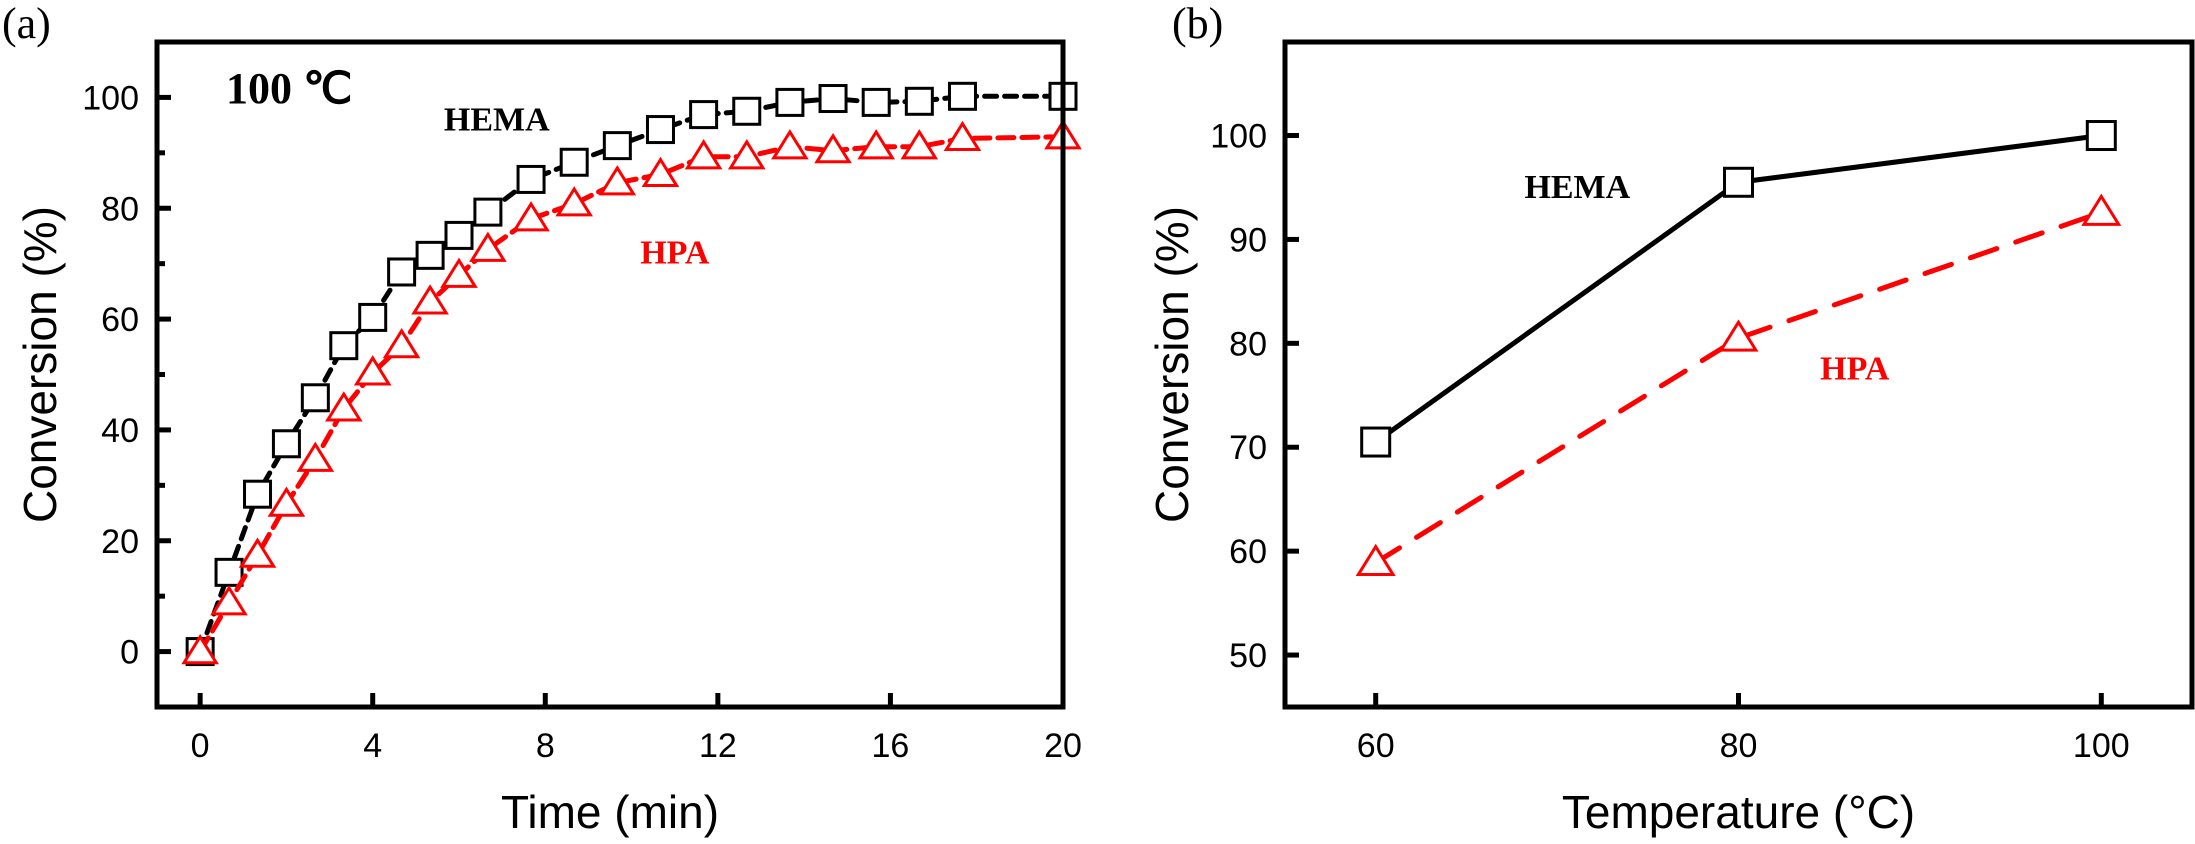 The image size is (2195, 844). Describe the element at coordinates (26, 24) in the screenshot. I see `panel-a-label: (a)` at that location.